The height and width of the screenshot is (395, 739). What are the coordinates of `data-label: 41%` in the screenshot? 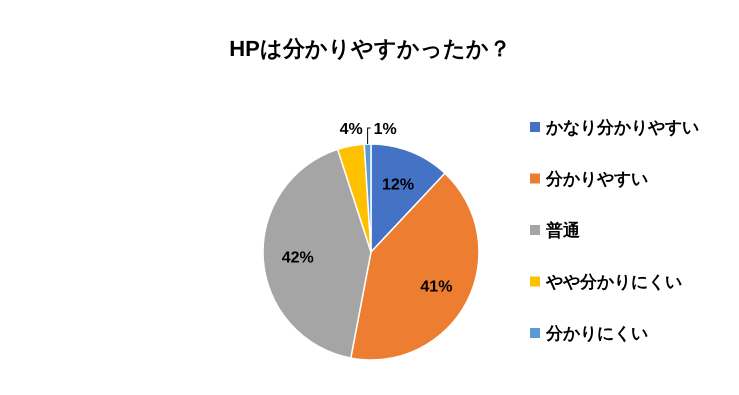 It's located at (436, 287).